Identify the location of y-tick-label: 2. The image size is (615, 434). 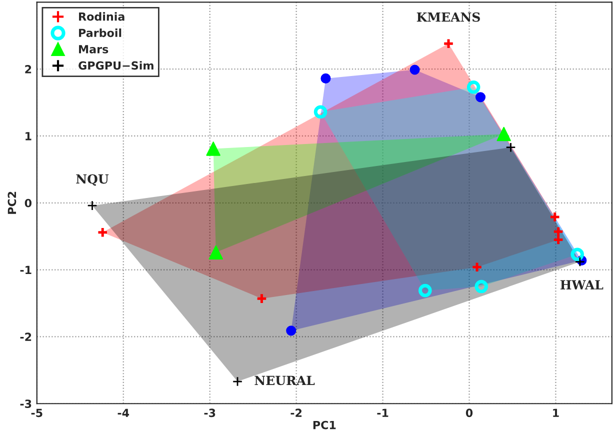
(28, 69).